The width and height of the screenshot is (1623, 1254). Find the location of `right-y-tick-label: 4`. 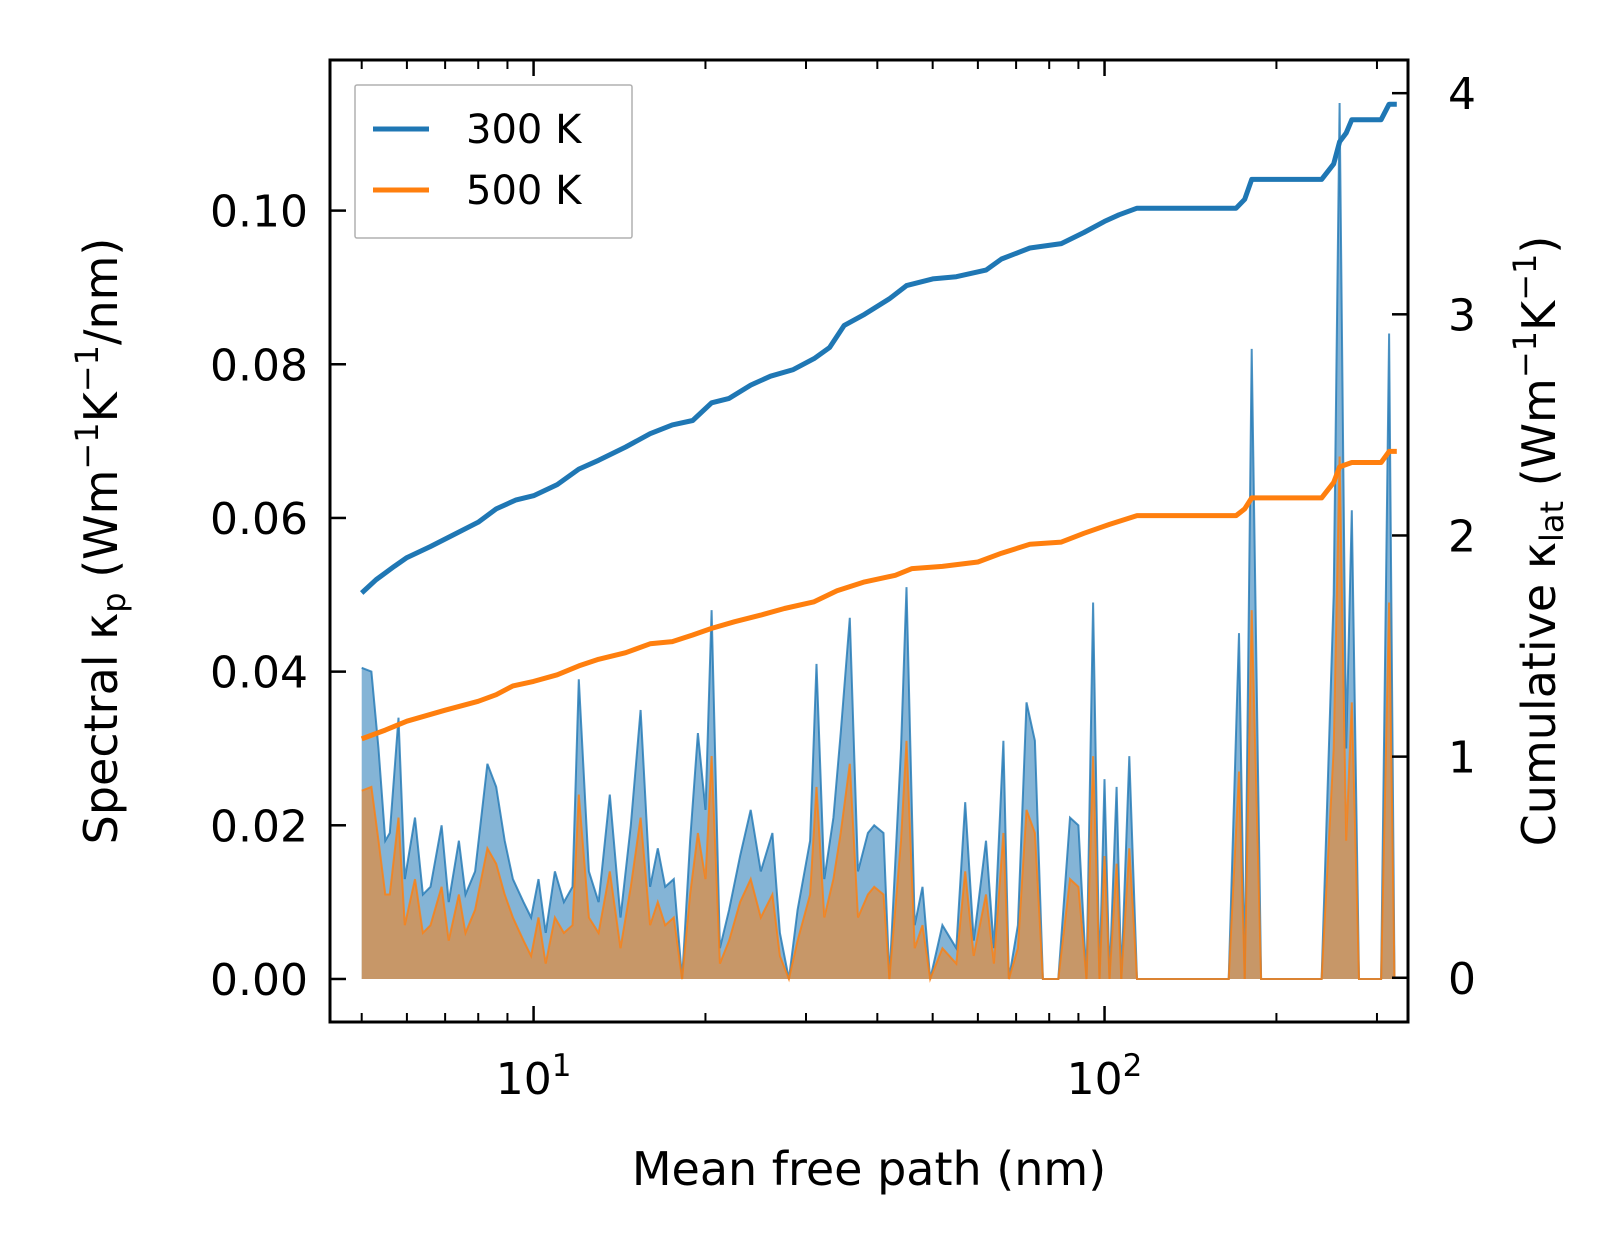

right-y-tick-label: 4 is located at coordinates (1462, 94).